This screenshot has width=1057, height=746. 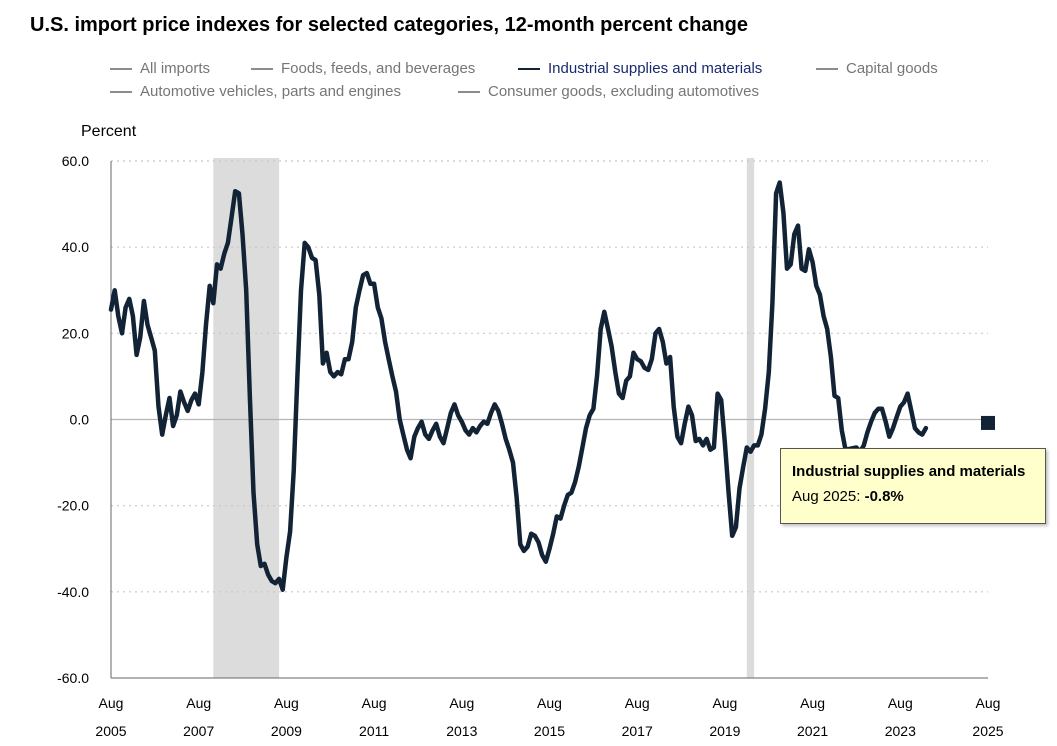 I want to click on x-tick-year: 2025, so click(x=987, y=731).